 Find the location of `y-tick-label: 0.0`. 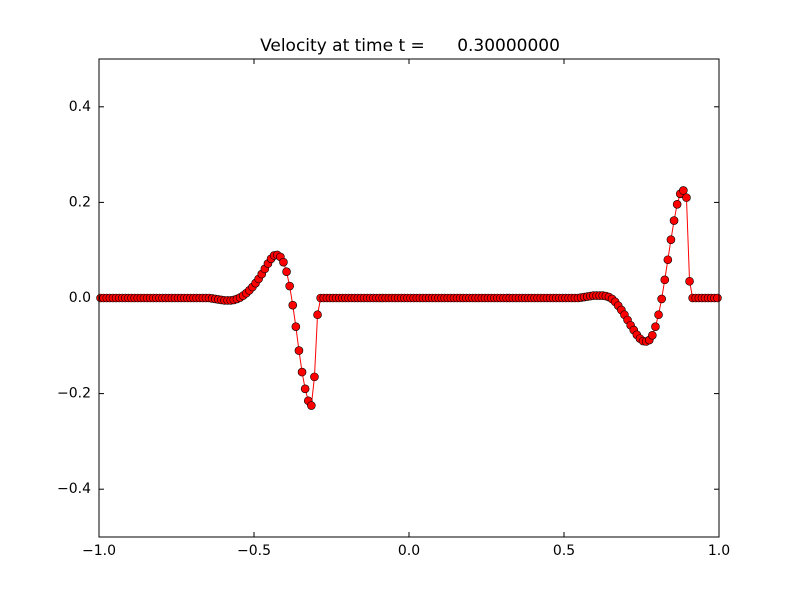

y-tick-label: 0.0 is located at coordinates (80, 298).